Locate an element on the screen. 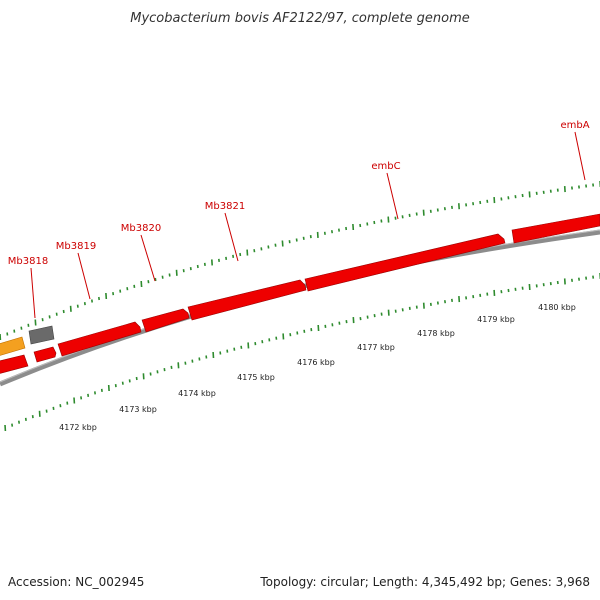 The width and height of the screenshot is (600, 600). gene-label-emba: embA is located at coordinates (574, 125).